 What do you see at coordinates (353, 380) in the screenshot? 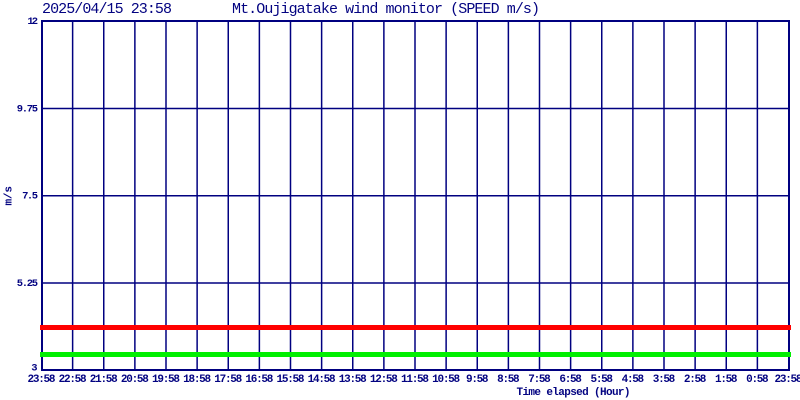
I see `svg-text: 13:58` at bounding box center [353, 380].